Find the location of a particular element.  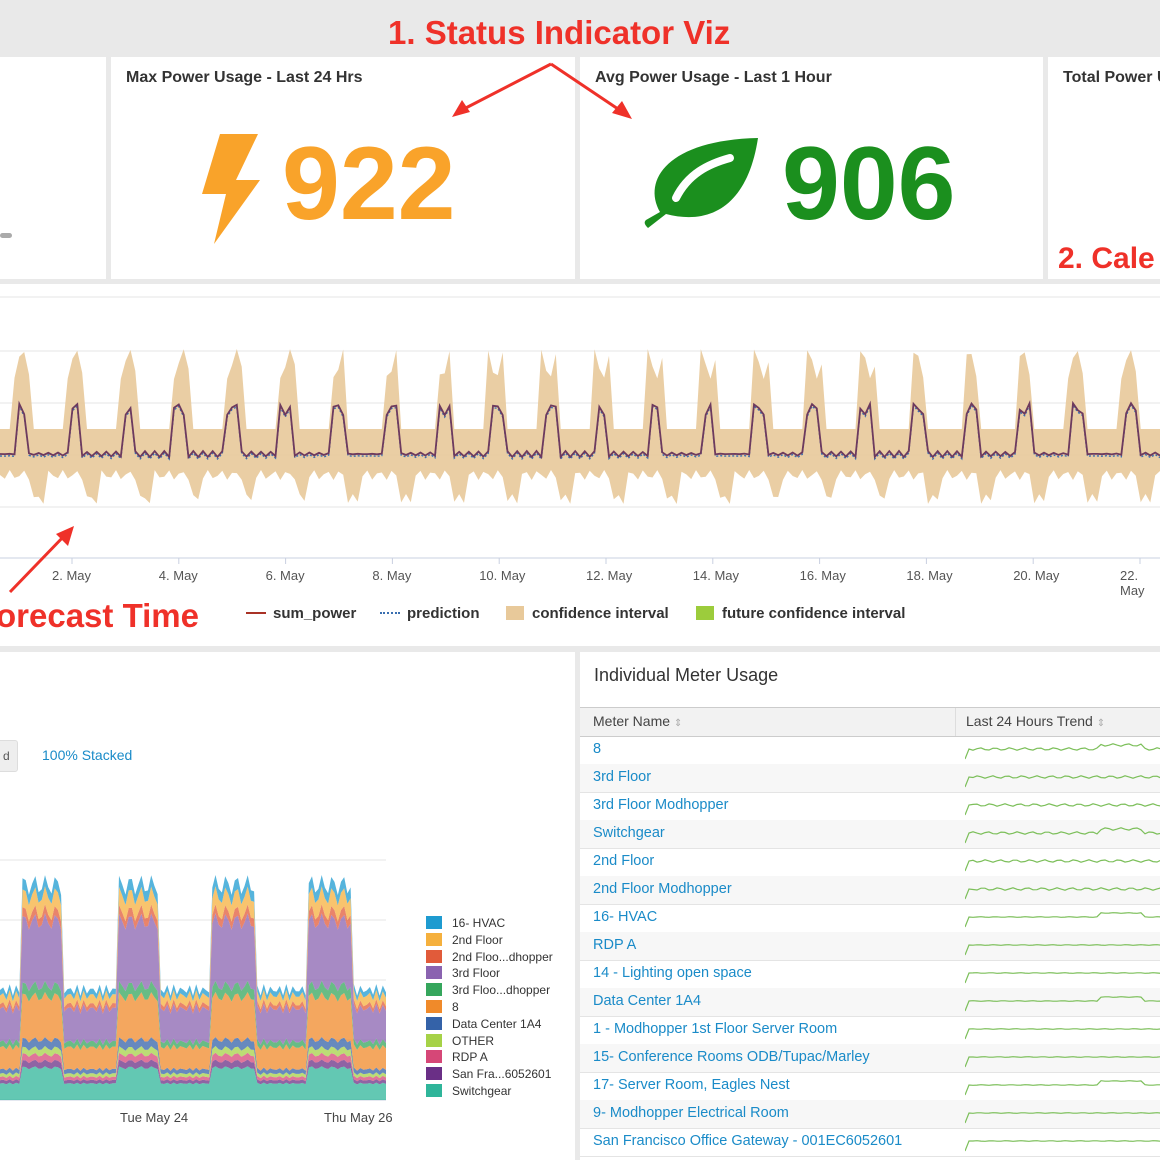

stacked-legend-item: Data Center 1A4 is located at coordinates (484, 1023).